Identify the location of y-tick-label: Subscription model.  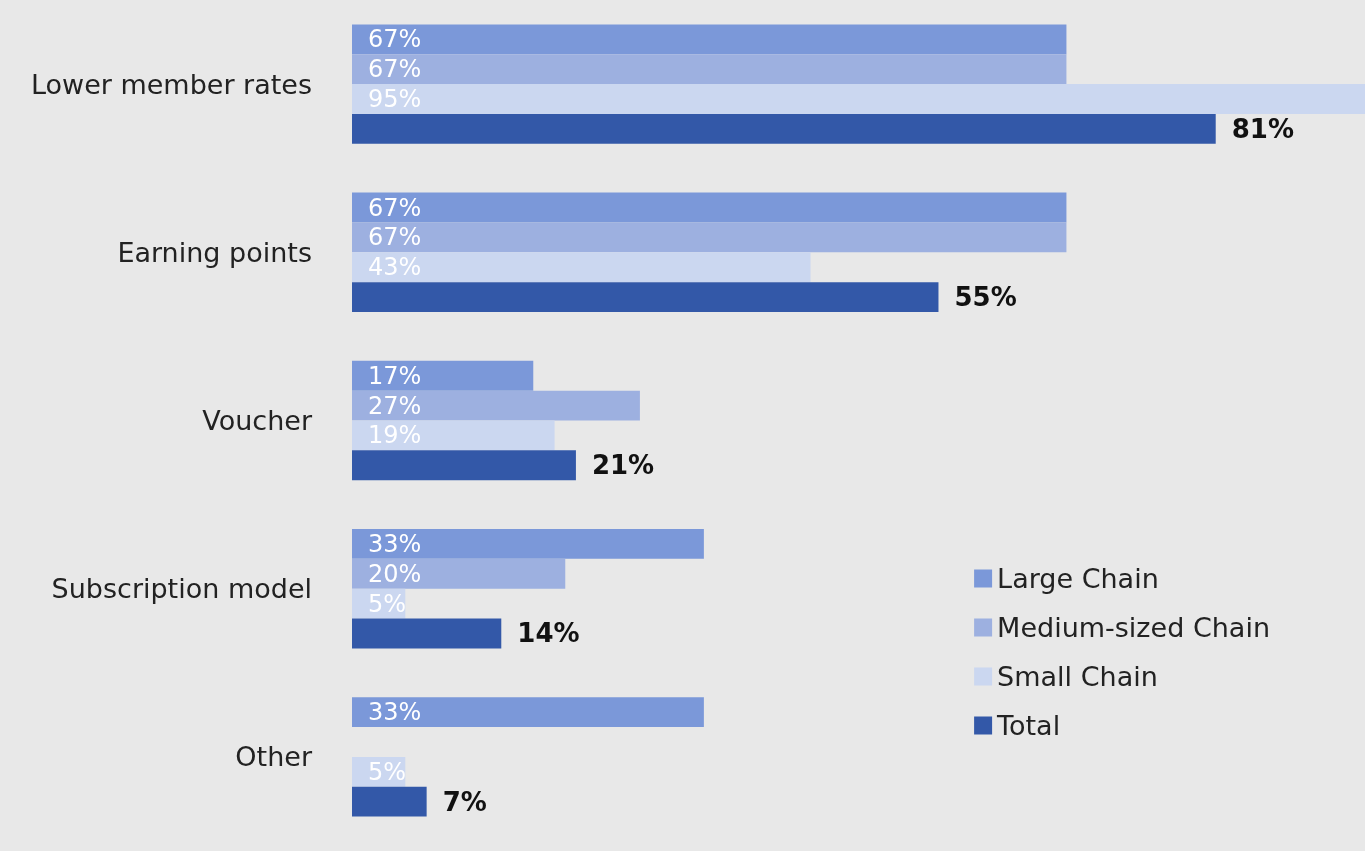
(181, 589).